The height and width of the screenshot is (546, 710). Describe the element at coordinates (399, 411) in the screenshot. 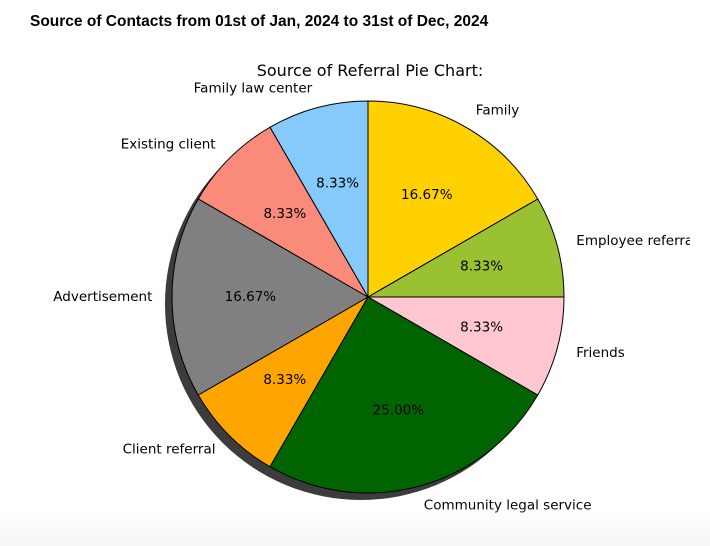

I see `pct-label-community-legal-service: 25.00%` at that location.